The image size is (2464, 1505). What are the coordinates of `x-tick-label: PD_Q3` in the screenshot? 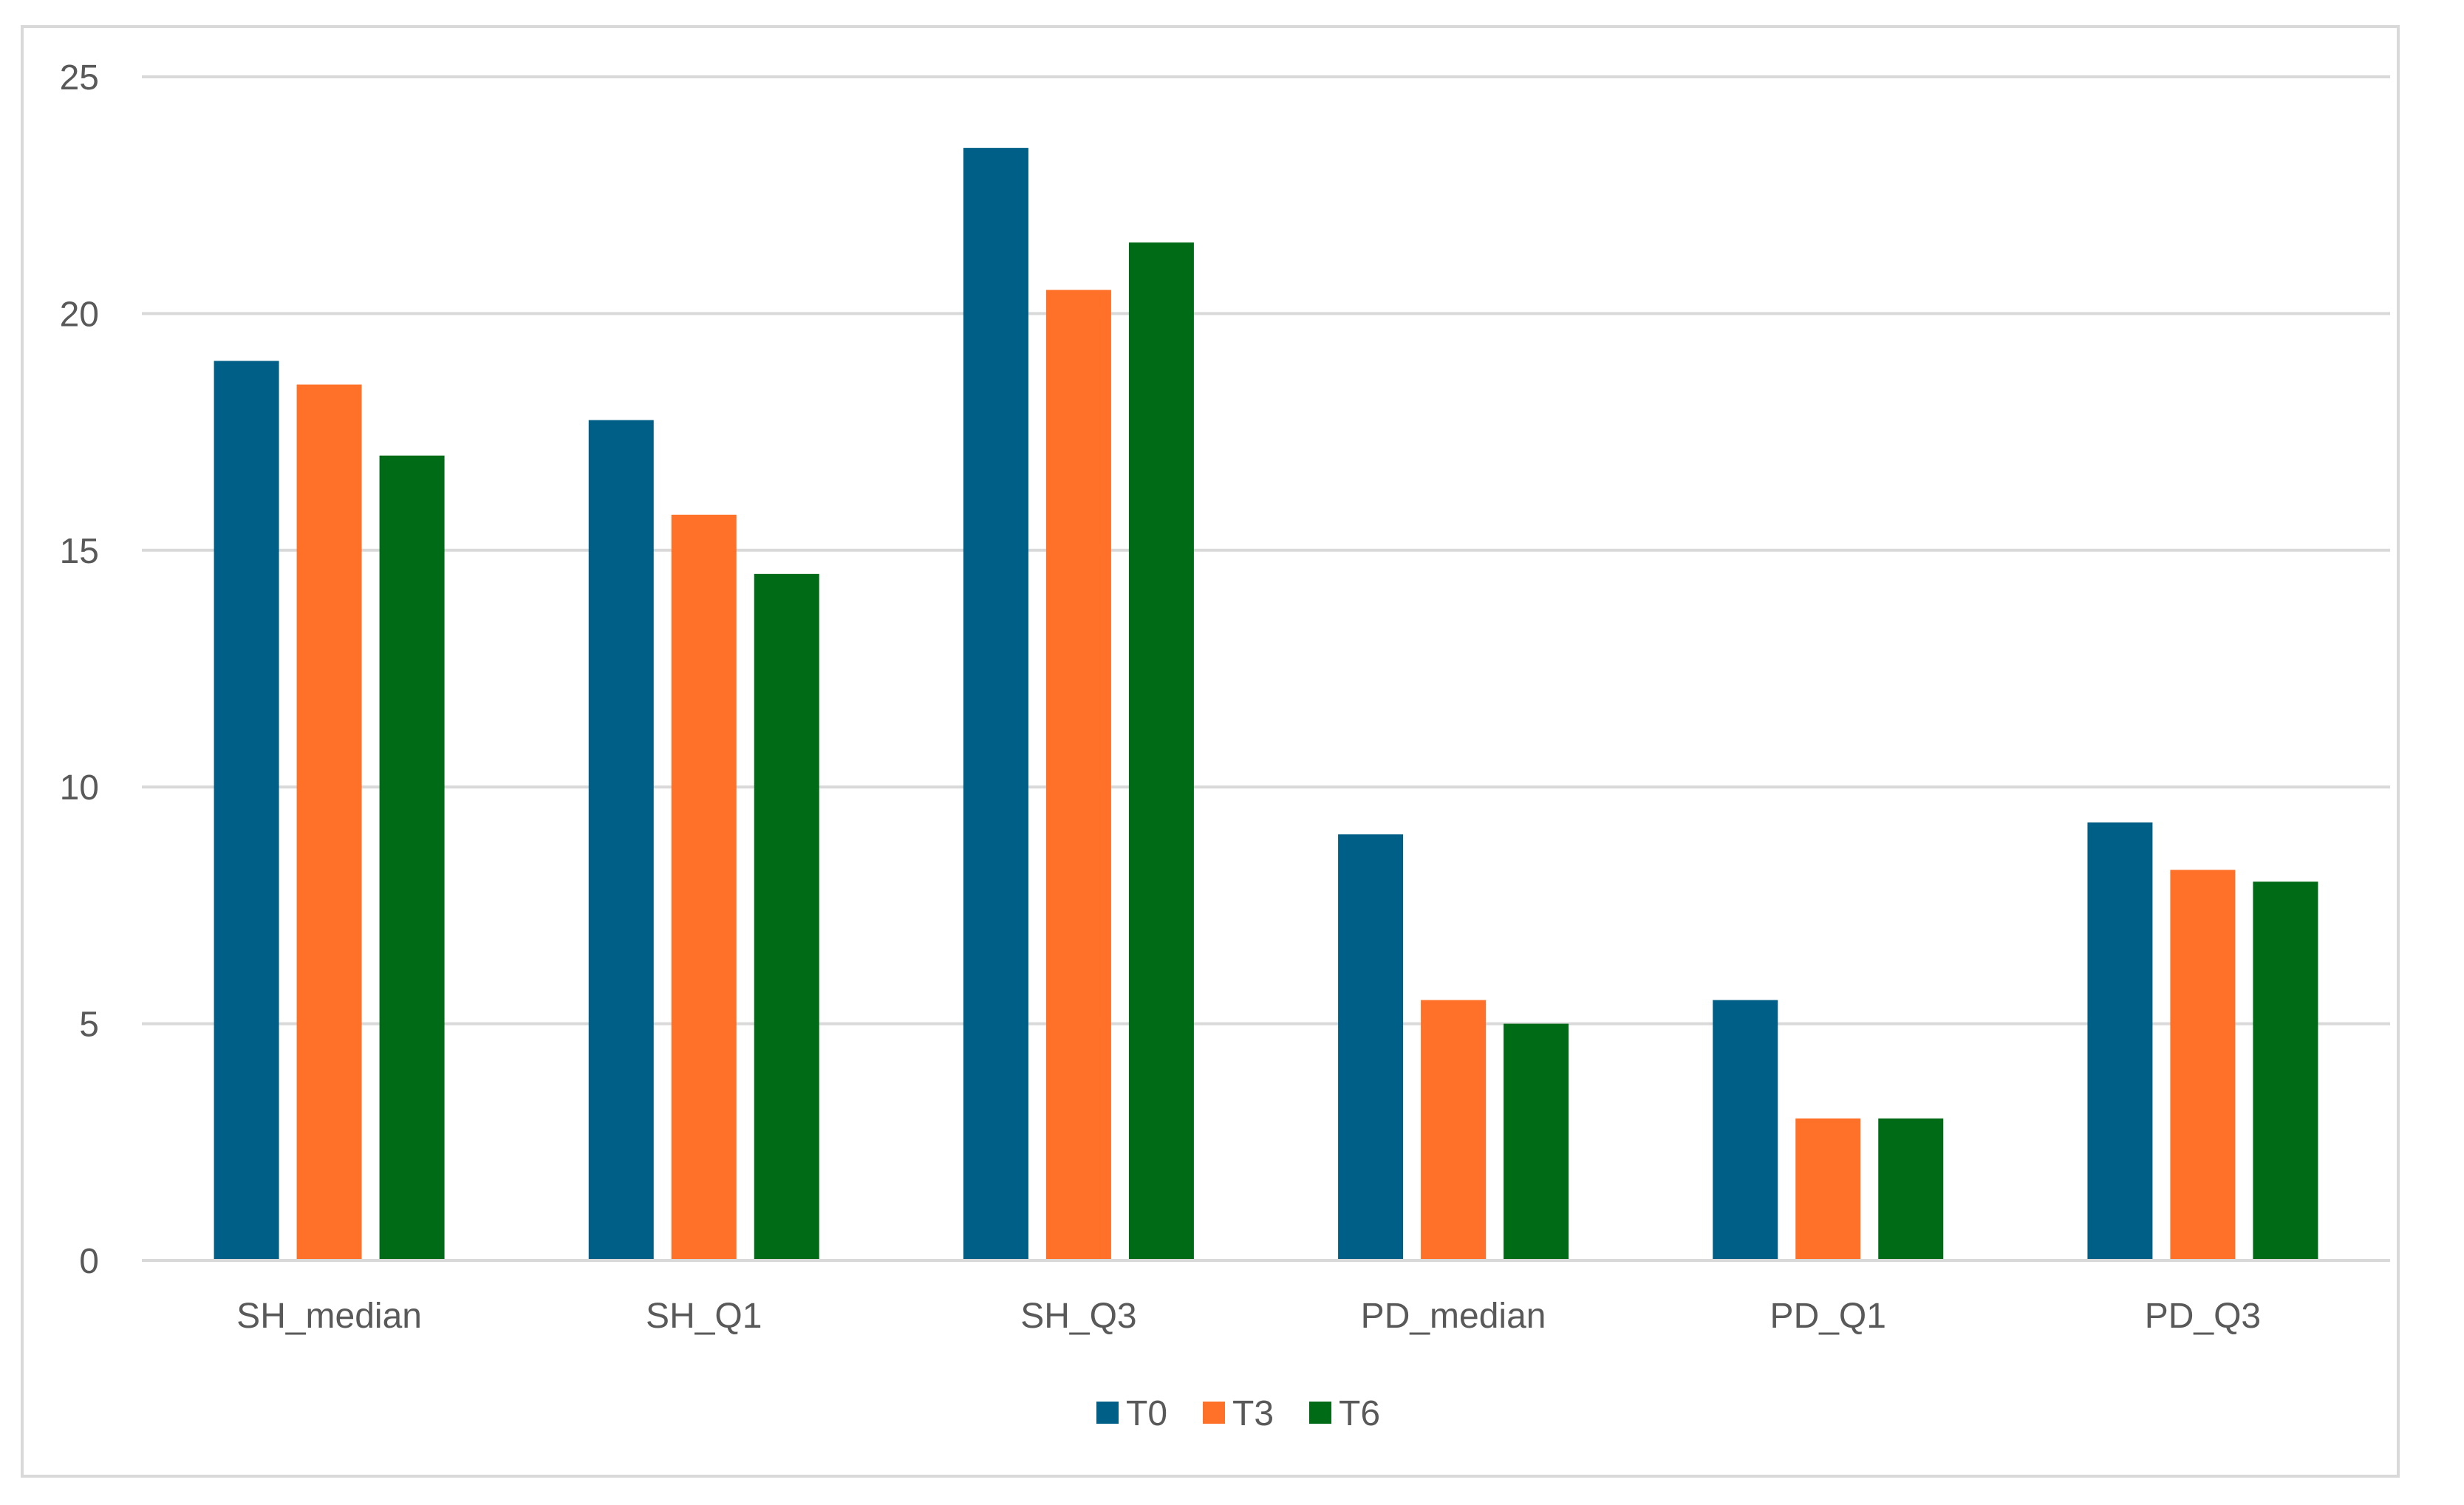 It's located at (2203, 1316).